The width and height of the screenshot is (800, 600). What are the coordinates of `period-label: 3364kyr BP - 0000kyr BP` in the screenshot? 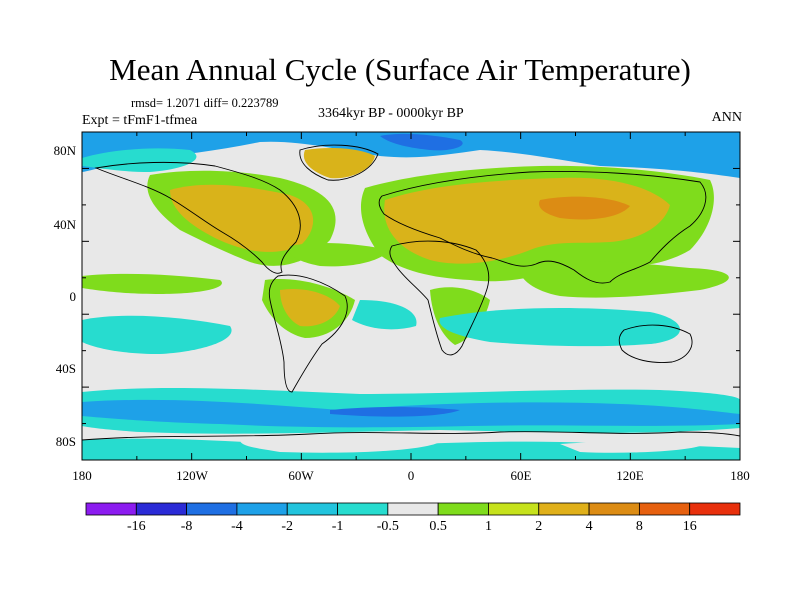 It's located at (391, 113).